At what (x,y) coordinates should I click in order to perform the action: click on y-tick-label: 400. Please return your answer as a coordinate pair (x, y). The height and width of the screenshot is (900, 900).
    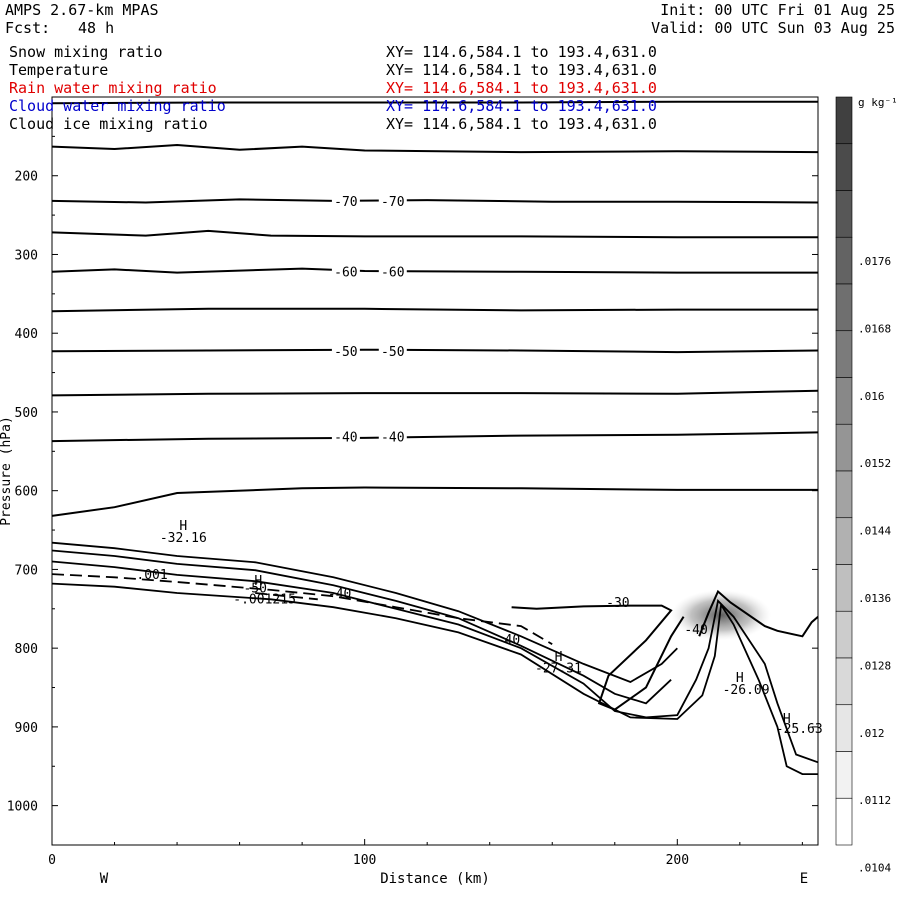
    Looking at the image, I should click on (26, 334).